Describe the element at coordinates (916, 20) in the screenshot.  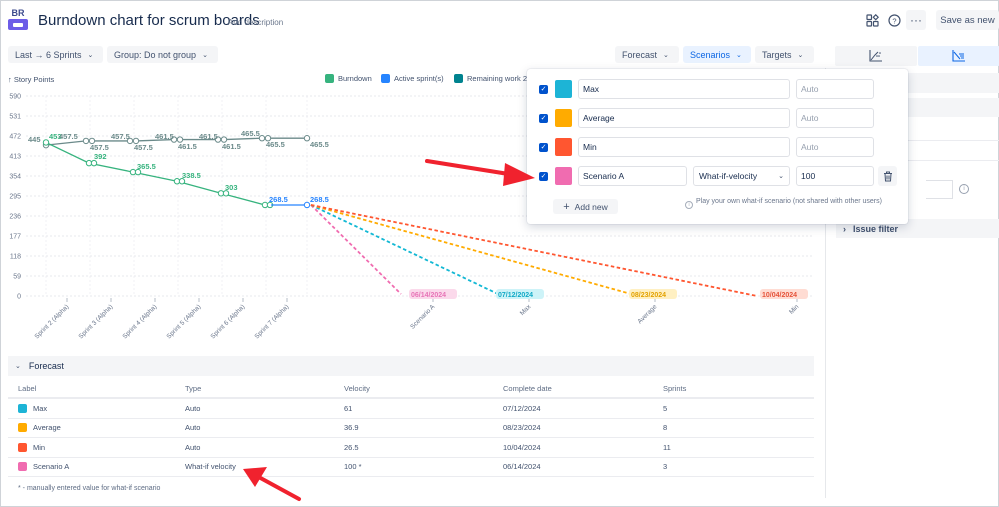
I see `more-icon: ···` at that location.